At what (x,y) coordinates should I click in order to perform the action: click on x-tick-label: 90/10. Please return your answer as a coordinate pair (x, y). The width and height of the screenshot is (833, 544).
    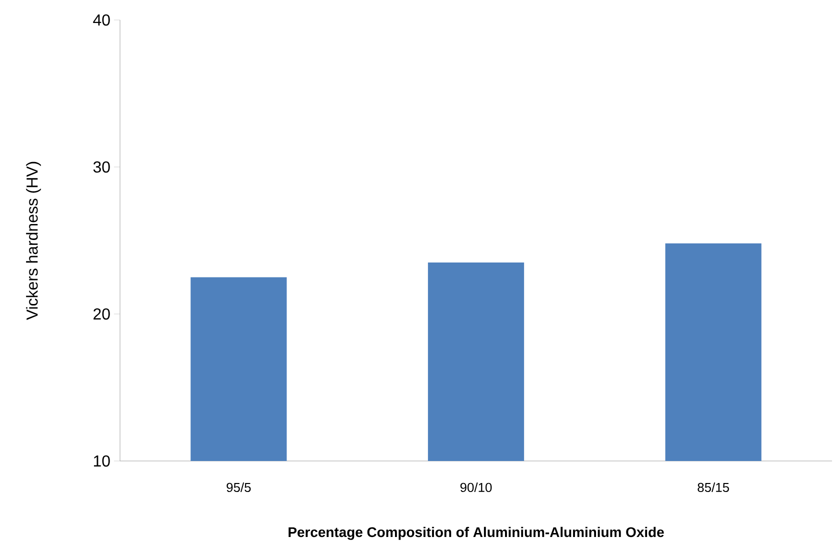
    Looking at the image, I should click on (476, 487).